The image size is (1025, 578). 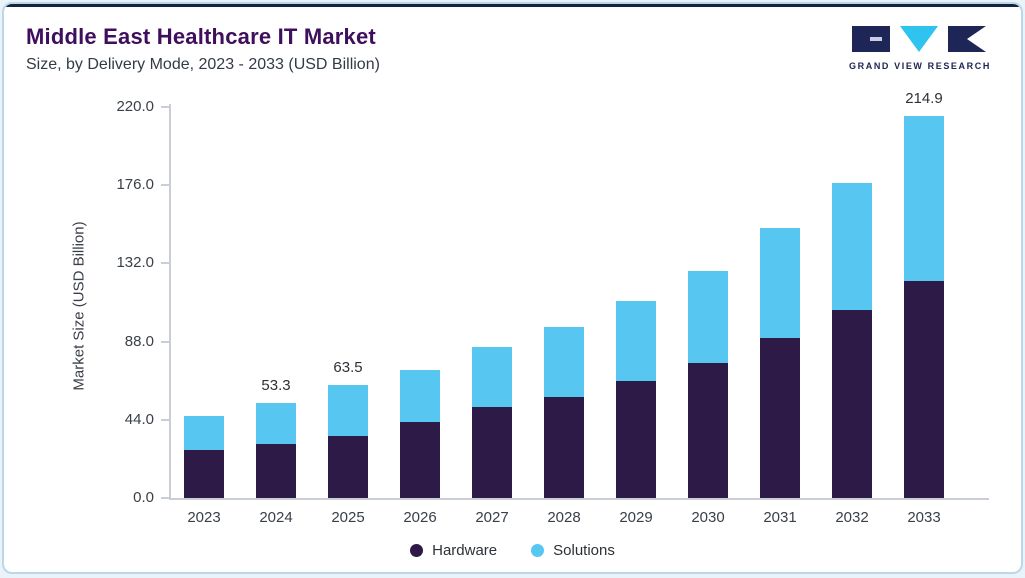 What do you see at coordinates (139, 419) in the screenshot?
I see `y-tick-label: 44.0` at bounding box center [139, 419].